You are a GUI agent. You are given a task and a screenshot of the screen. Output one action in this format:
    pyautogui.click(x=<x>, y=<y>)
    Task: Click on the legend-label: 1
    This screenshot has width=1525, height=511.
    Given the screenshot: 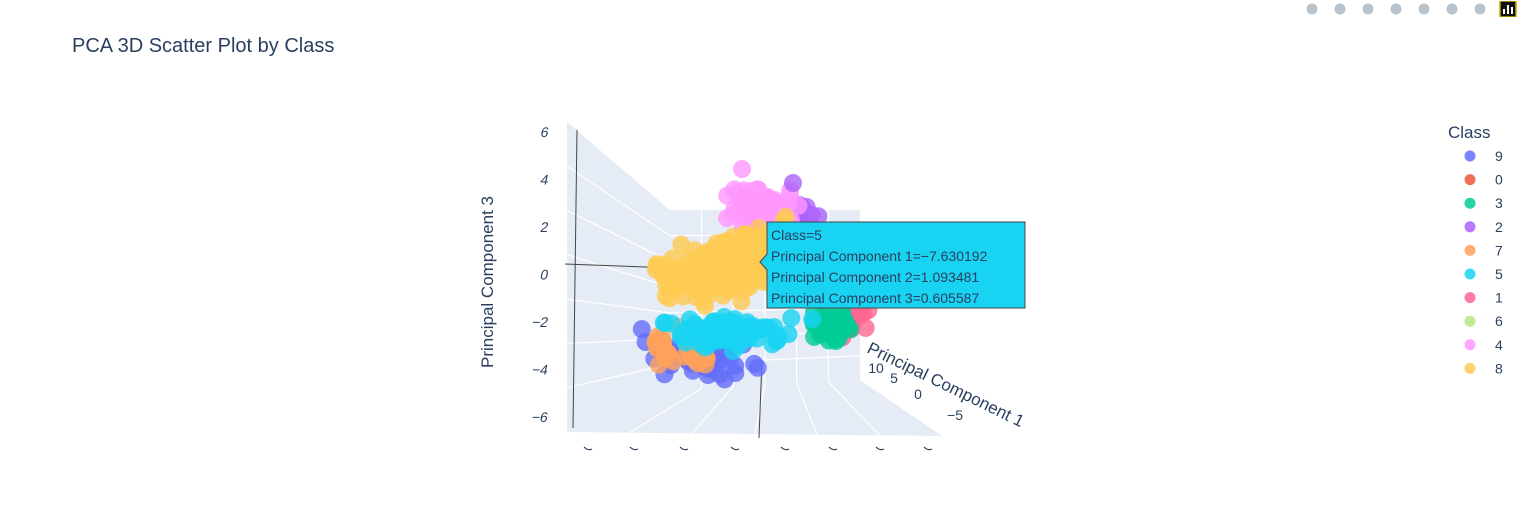 What is the action you would take?
    pyautogui.click(x=1499, y=298)
    